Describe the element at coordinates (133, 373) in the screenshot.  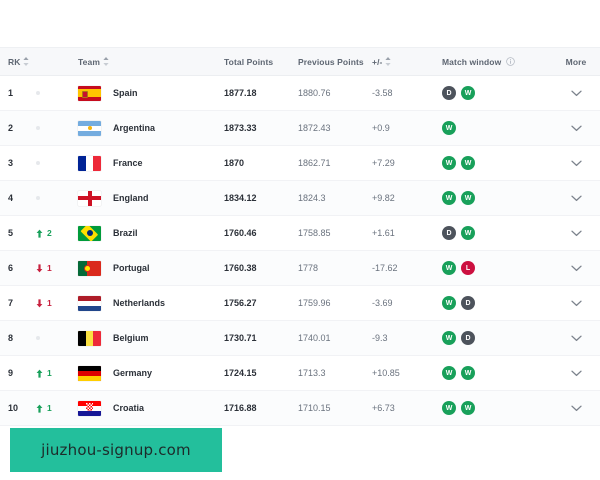
I see `team-name: Germany` at that location.